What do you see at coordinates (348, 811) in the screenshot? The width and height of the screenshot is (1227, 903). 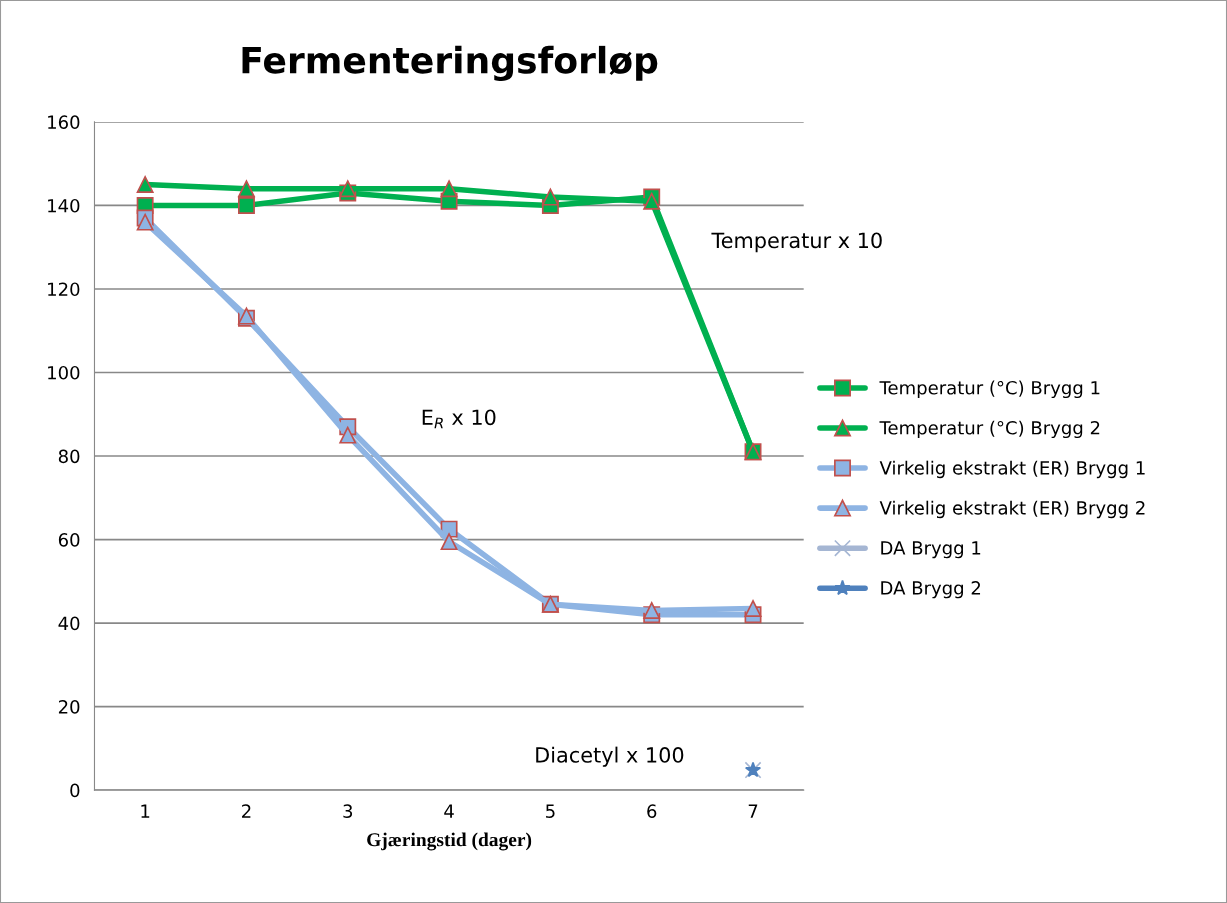 I see `x-tick-label: 3` at bounding box center [348, 811].